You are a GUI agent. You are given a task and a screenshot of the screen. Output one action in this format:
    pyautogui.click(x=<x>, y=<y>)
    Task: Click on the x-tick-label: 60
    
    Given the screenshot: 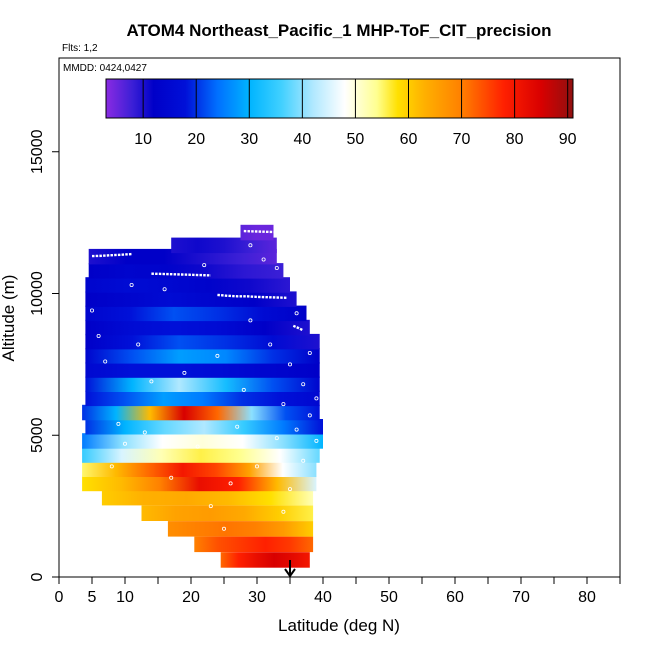 What is the action you would take?
    pyautogui.click(x=455, y=597)
    